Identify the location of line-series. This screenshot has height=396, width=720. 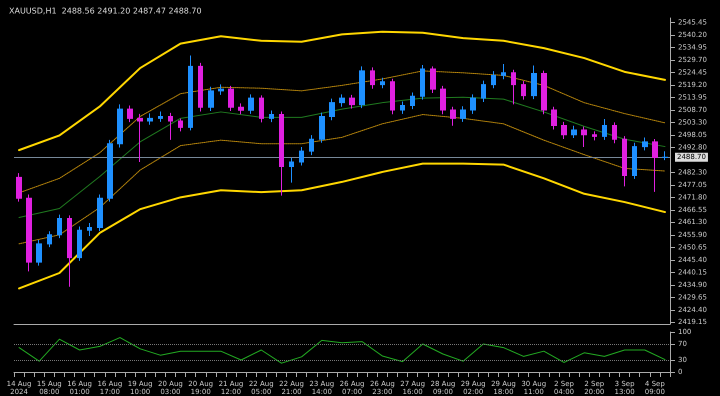
(342, 350).